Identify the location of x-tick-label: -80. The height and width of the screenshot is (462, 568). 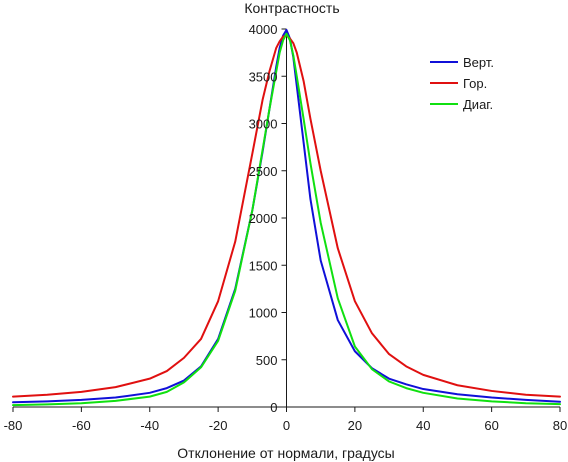
(13, 425).